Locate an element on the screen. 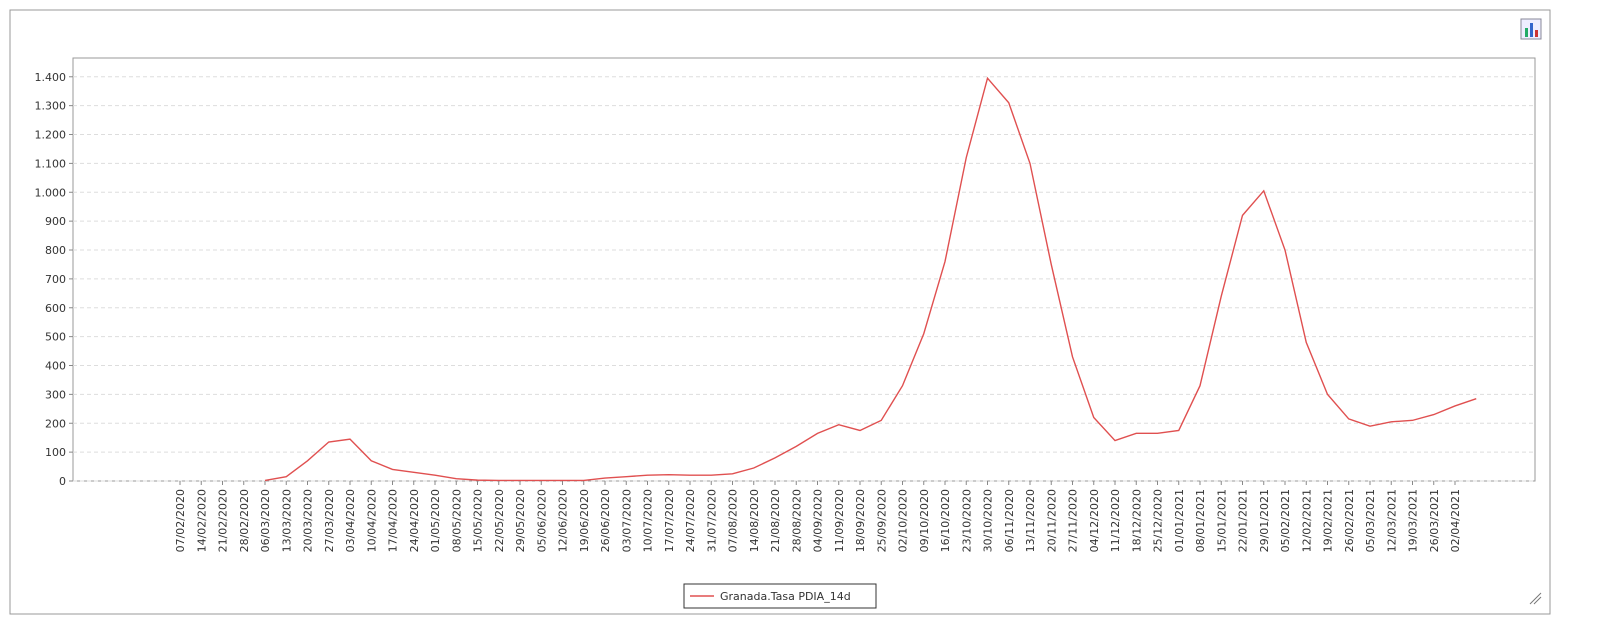  x-tick-label: 15/05/2020 is located at coordinates (478, 520).